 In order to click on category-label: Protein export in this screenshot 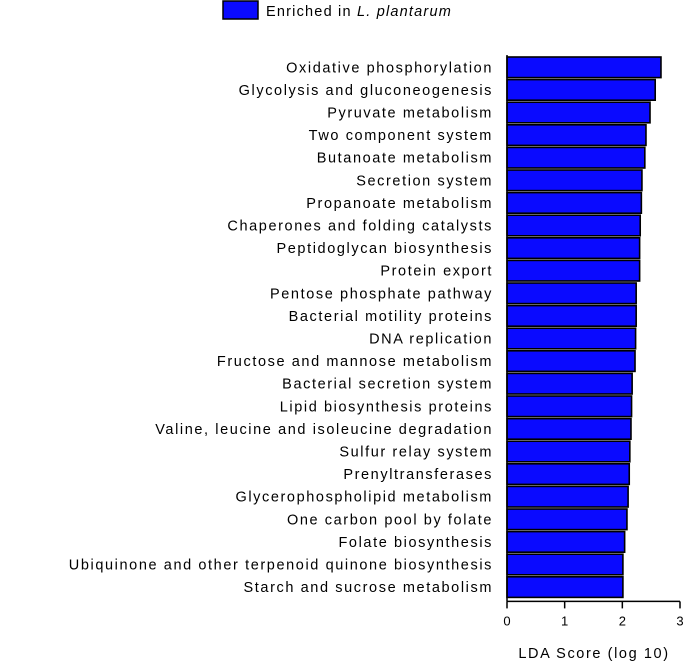, I will do `click(436, 272)`.